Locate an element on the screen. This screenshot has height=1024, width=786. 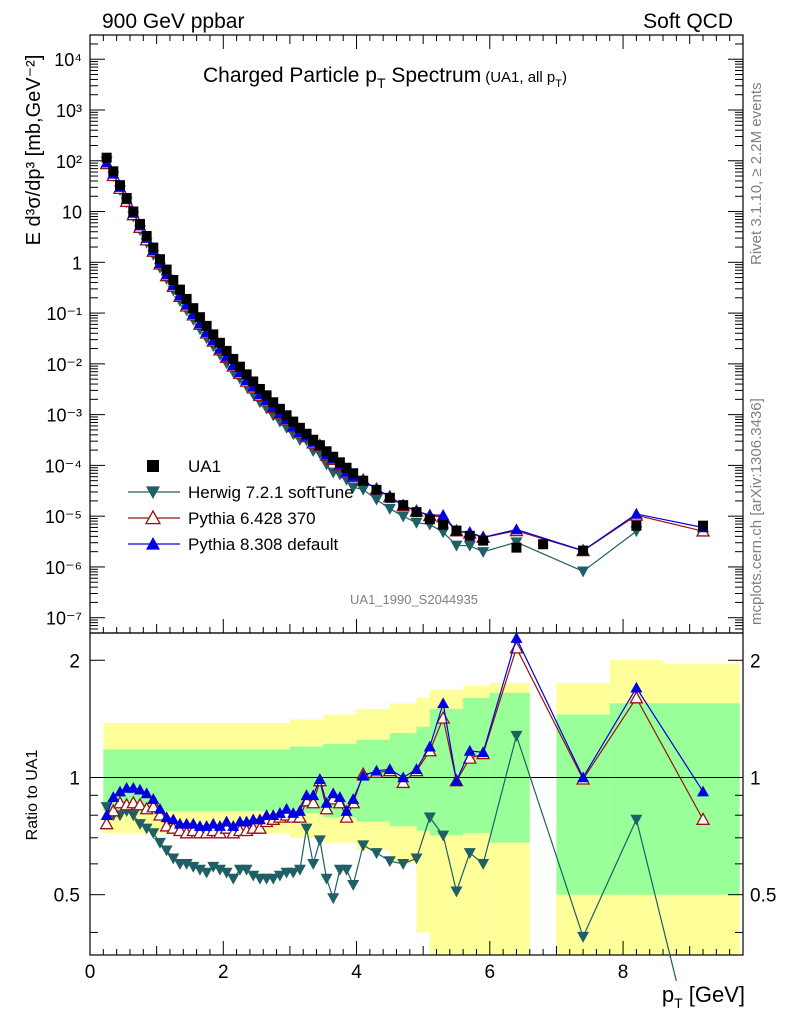
y-tick-label-main: 10² is located at coordinates (69, 162).